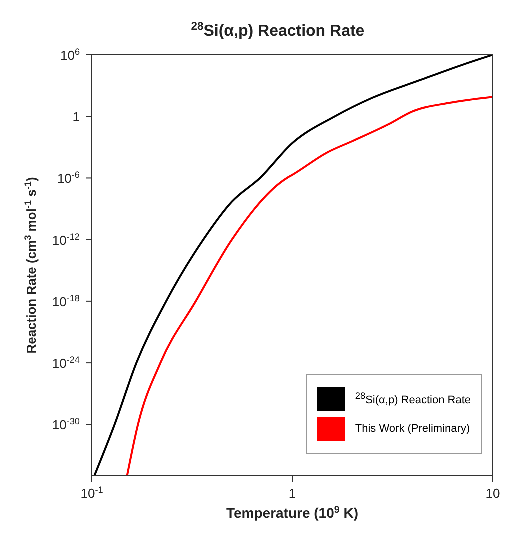  I want to click on x-axis-title: Temperature (10$^{9}$ K), so click(292, 512).